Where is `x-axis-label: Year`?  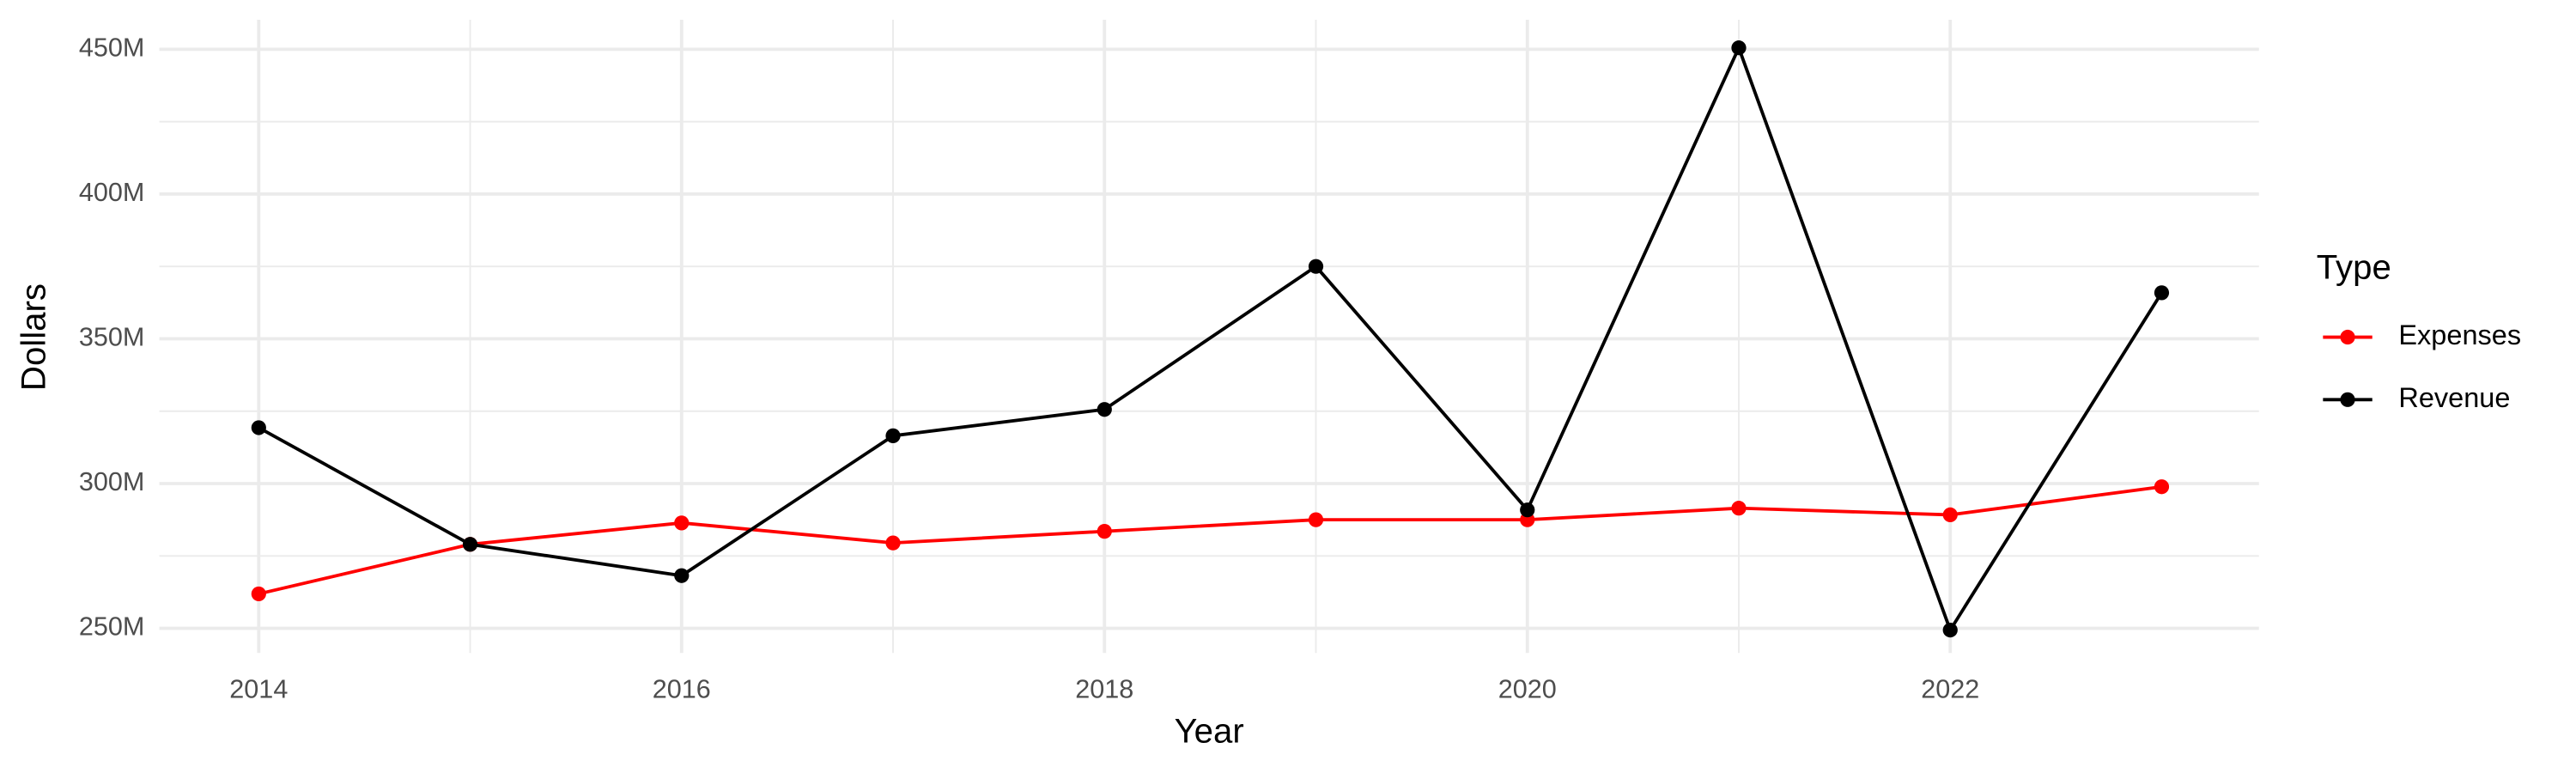
x-axis-label: Year is located at coordinates (1210, 731).